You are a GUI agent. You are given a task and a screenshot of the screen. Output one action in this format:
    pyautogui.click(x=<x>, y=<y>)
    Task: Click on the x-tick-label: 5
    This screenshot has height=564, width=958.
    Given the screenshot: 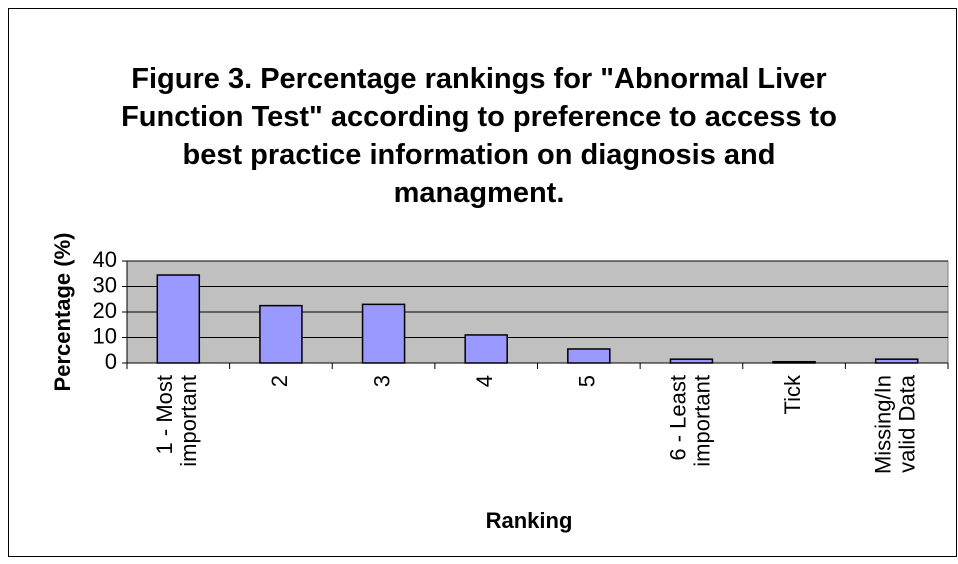 What is the action you would take?
    pyautogui.click(x=587, y=381)
    